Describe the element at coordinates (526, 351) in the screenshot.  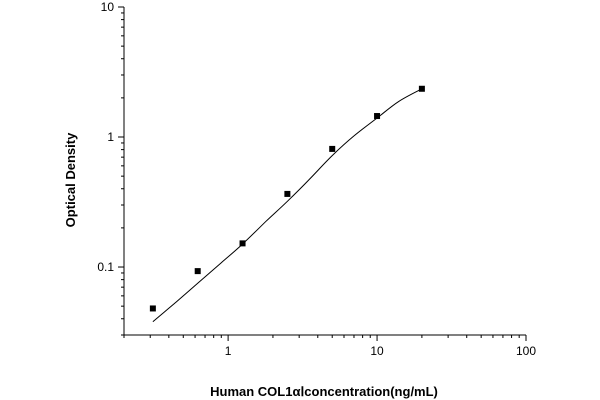
I see `x-tick-label: 100` at that location.